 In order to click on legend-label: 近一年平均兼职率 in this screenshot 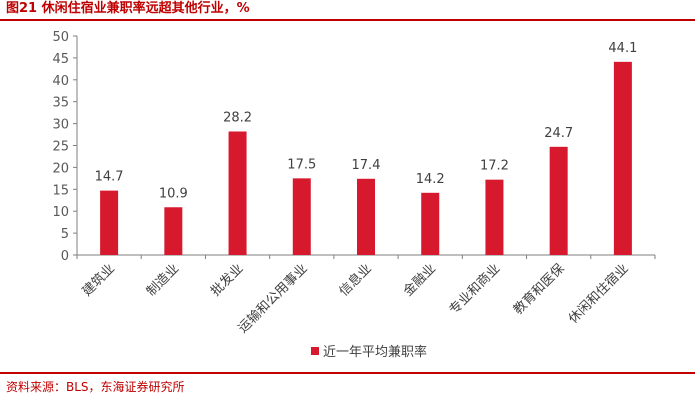, I will do `click(375, 352)`.